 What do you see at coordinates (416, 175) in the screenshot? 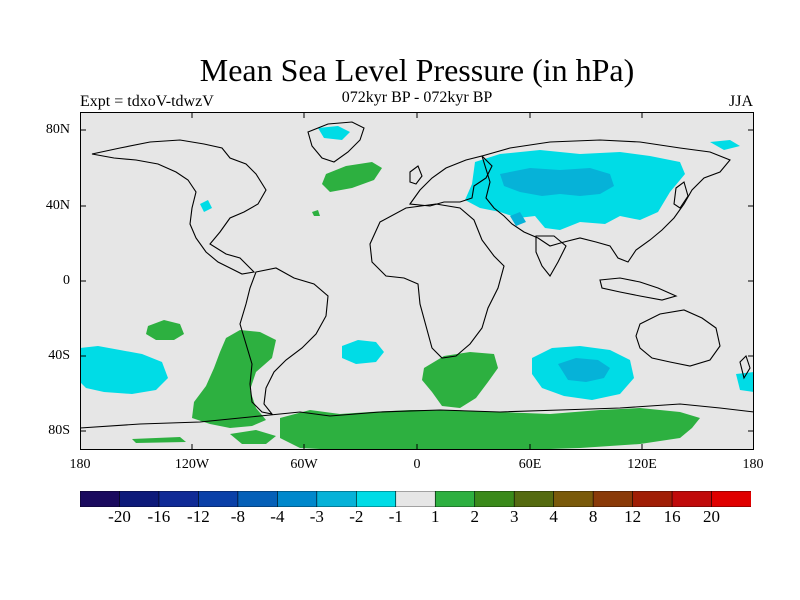
I see `uk-outline` at bounding box center [416, 175].